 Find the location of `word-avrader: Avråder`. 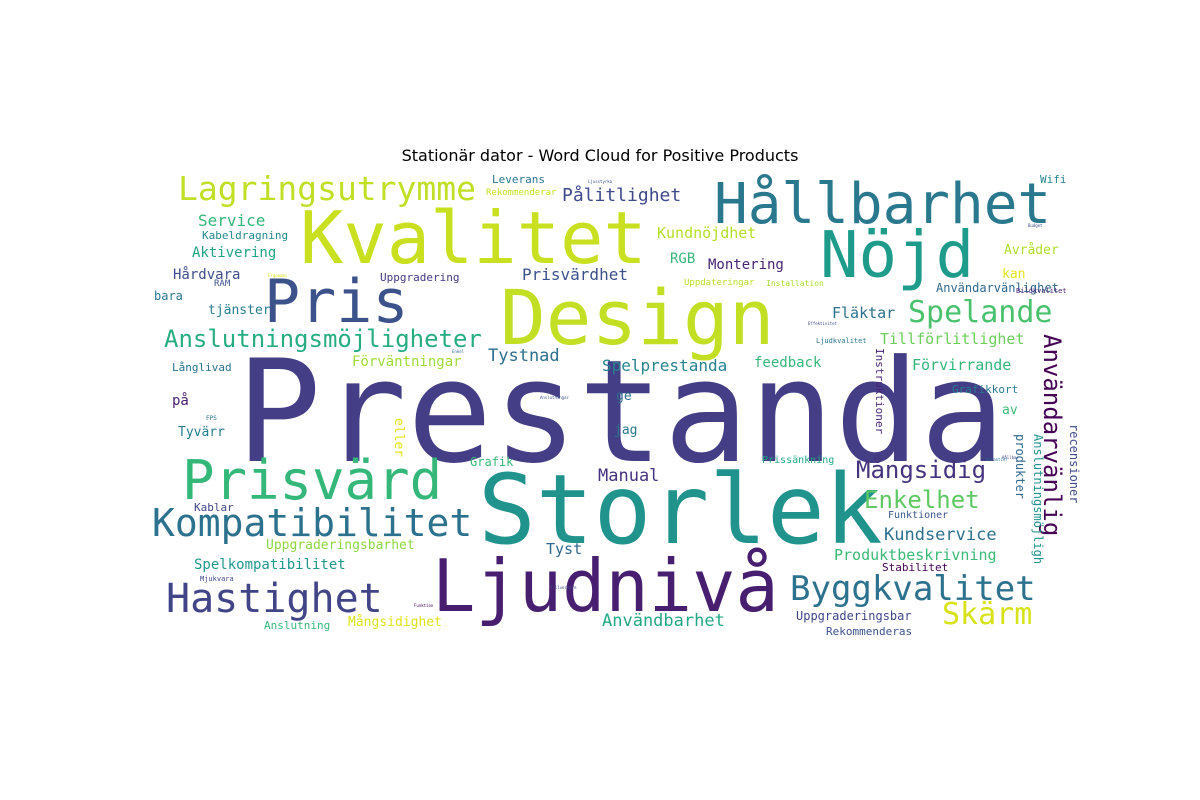

word-avrader: Avråder is located at coordinates (1031, 250).